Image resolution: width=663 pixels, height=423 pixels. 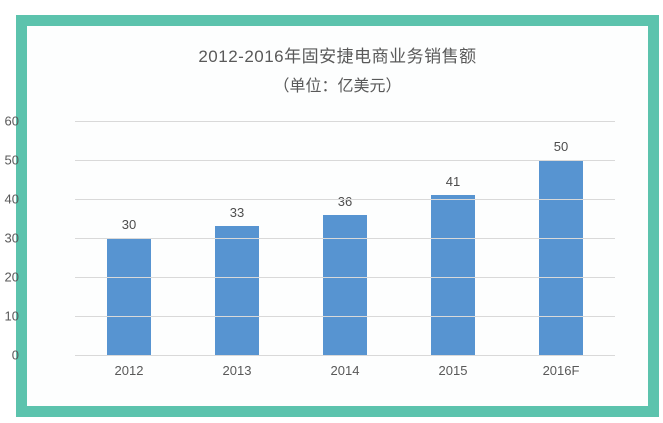 I want to click on bar-value-label-2012: 30, so click(x=129, y=224).